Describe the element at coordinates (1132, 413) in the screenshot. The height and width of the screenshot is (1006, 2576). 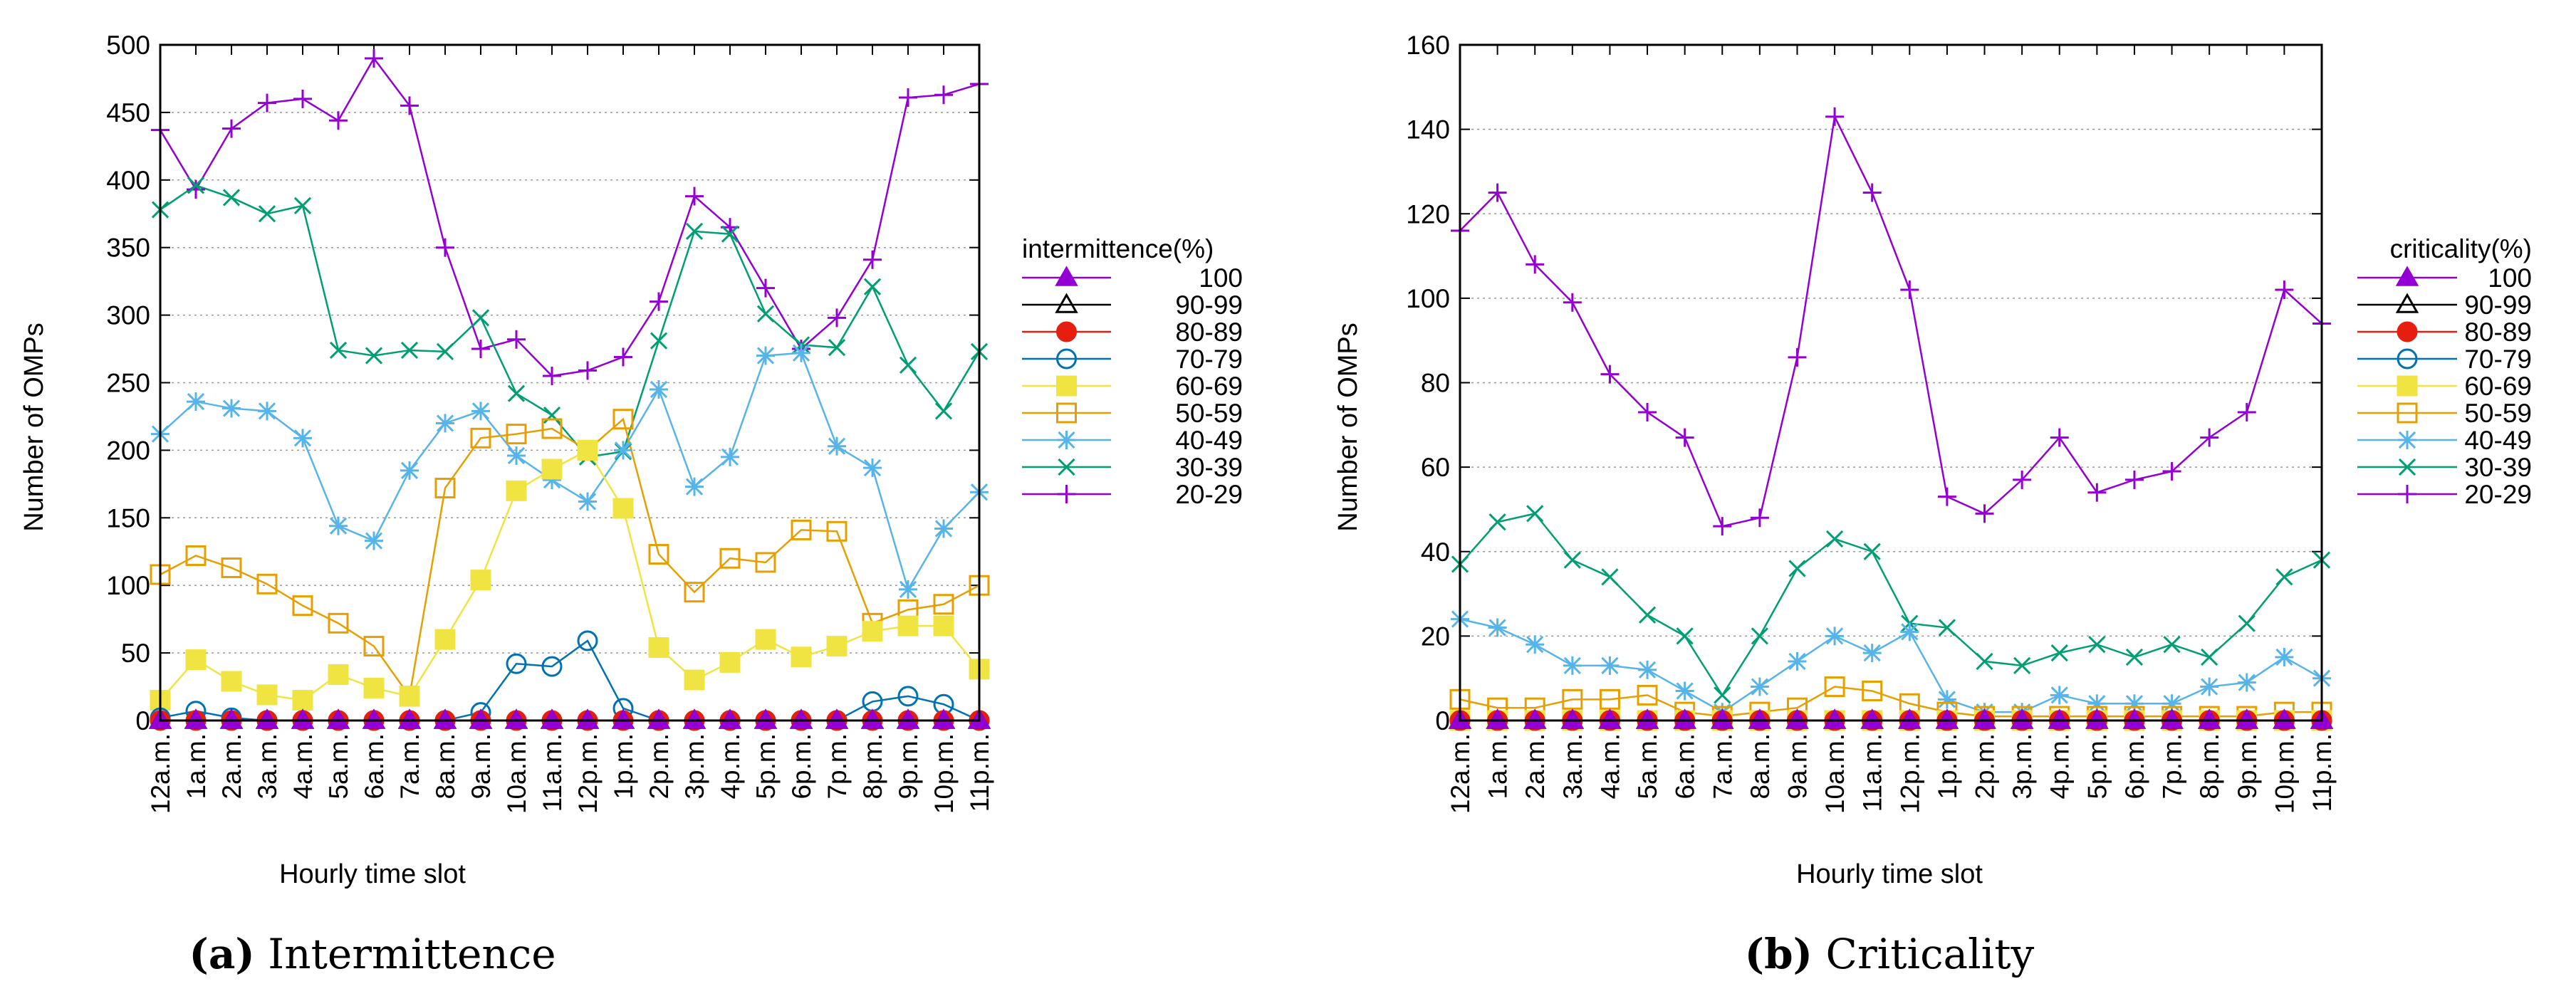
I see `legend-item-50-59: 50-59` at that location.